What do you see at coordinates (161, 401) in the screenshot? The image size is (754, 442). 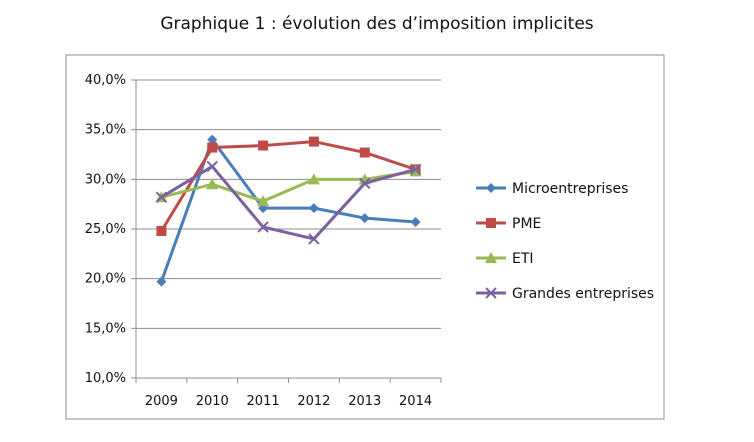 I see `x-tick-label: 2009` at bounding box center [161, 401].